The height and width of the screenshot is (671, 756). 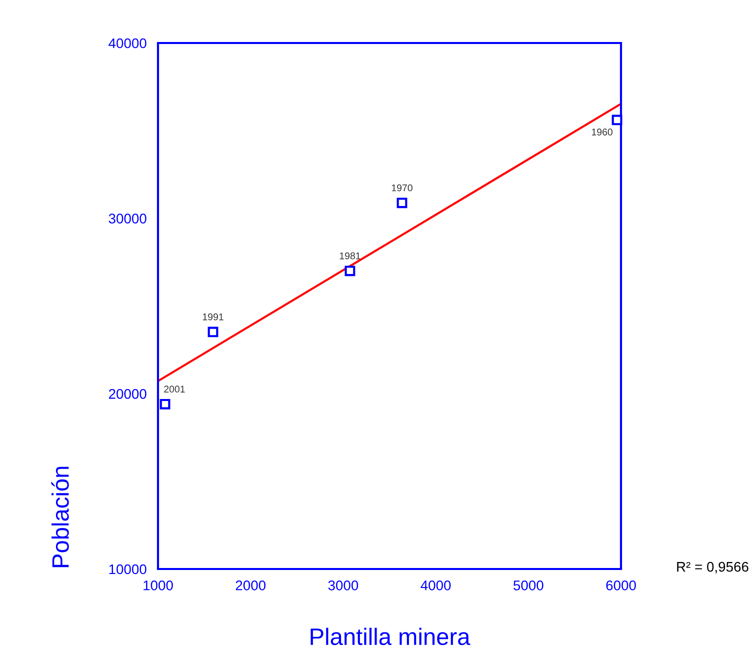 I want to click on annotation: 1970, so click(x=402, y=188).